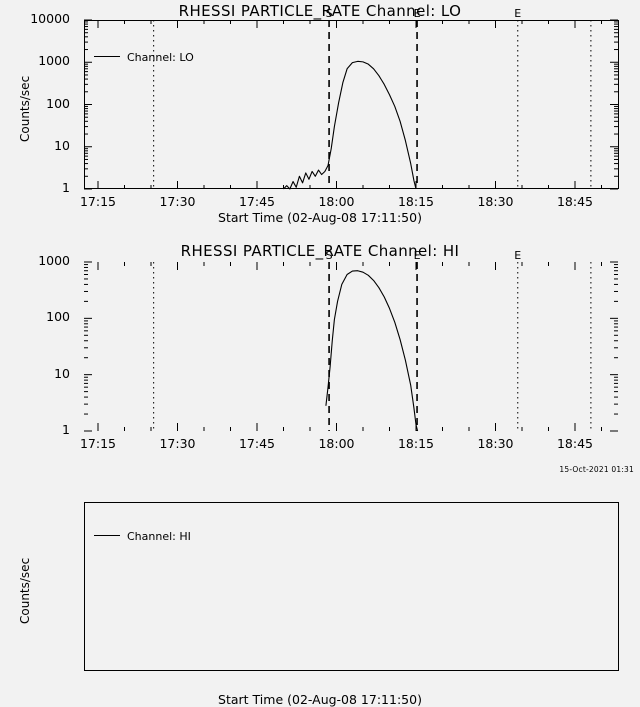 Image resolution: width=640 pixels, height=707 pixels. I want to click on x-axis-label-hi: Start Time (02-Aug-08 17:11:50), so click(320, 699).